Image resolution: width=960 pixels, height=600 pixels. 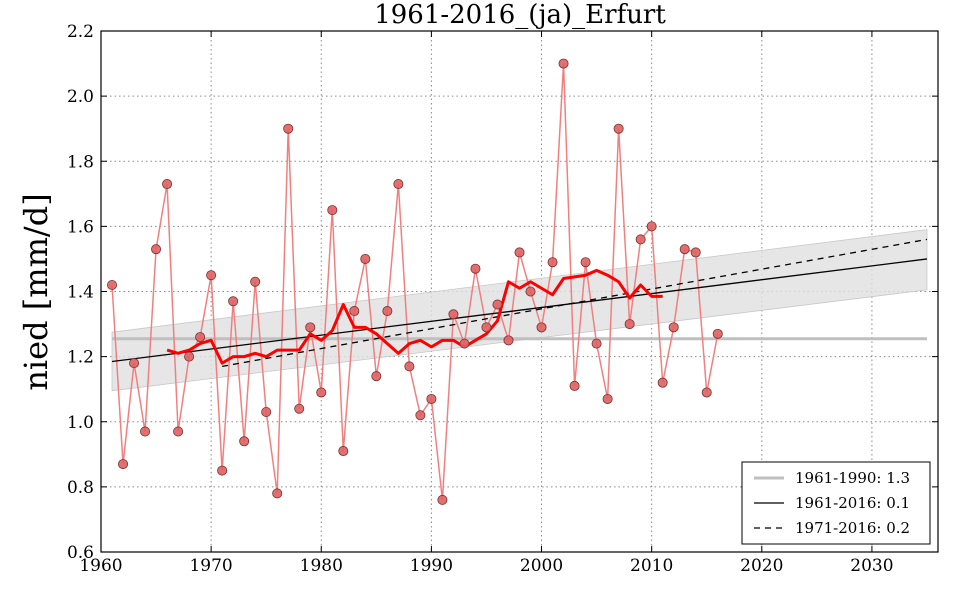 What do you see at coordinates (80, 293) in the screenshot?
I see `y-tick-label: 1.4` at bounding box center [80, 293].